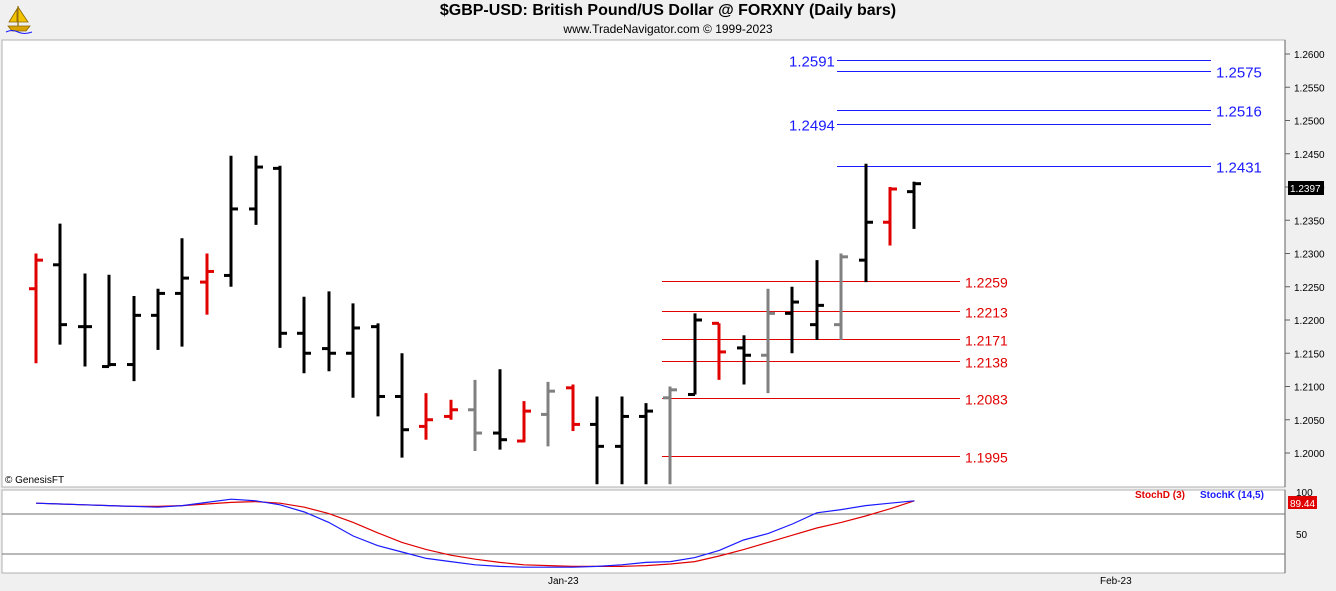  What do you see at coordinates (1309, 321) in the screenshot?
I see `price-tick-label: 1.2200` at bounding box center [1309, 321].